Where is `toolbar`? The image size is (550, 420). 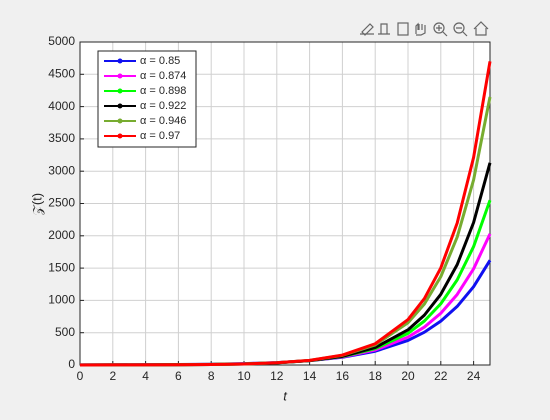 toolbar is located at coordinates (424, 29).